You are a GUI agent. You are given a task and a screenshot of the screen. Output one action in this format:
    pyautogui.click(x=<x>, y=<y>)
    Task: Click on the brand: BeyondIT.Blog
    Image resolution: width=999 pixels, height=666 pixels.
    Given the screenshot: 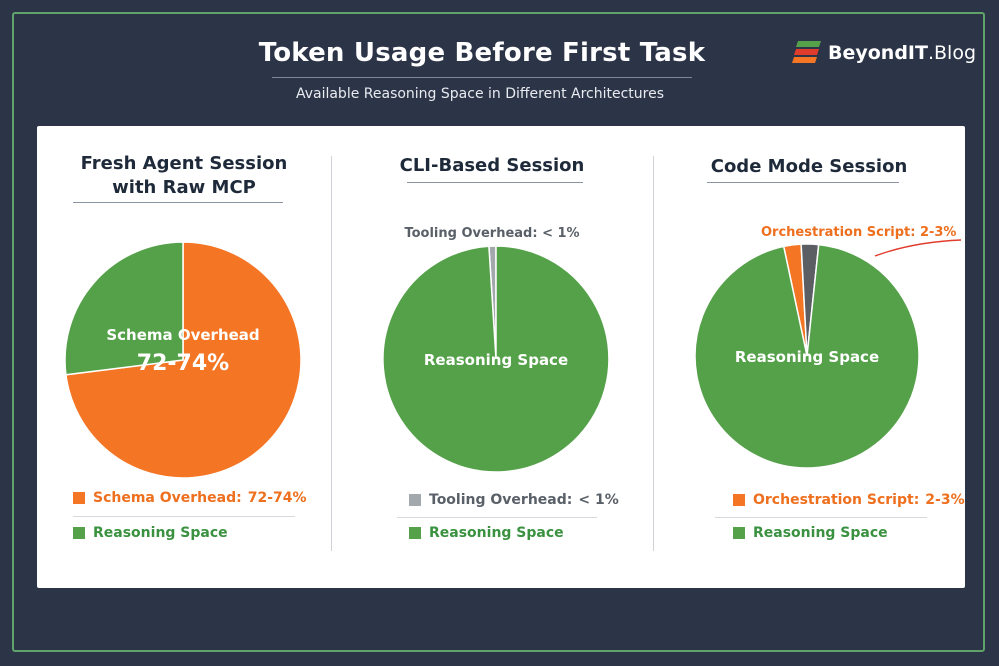 What is the action you would take?
    pyautogui.click(x=884, y=53)
    